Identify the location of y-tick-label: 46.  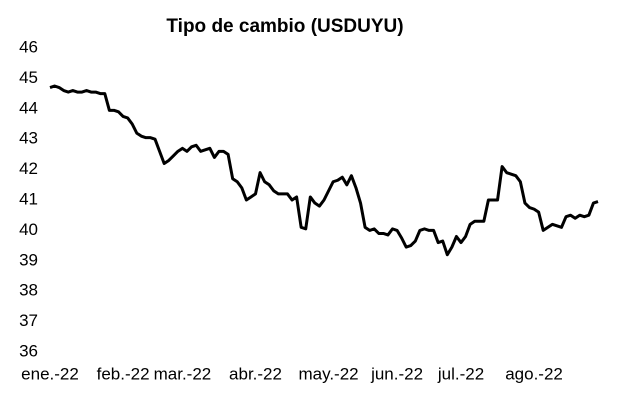
(28, 46).